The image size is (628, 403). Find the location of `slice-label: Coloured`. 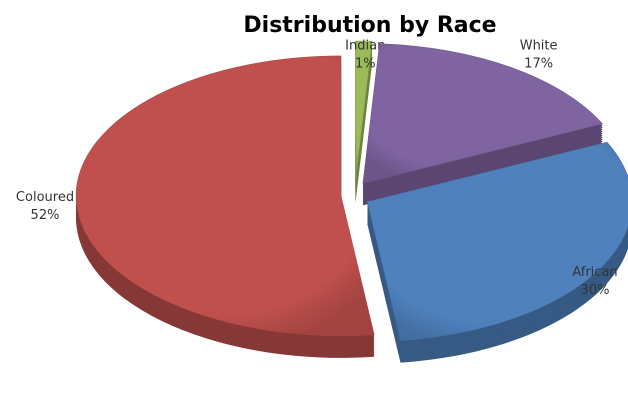

slice-label: Coloured is located at coordinates (45, 197).